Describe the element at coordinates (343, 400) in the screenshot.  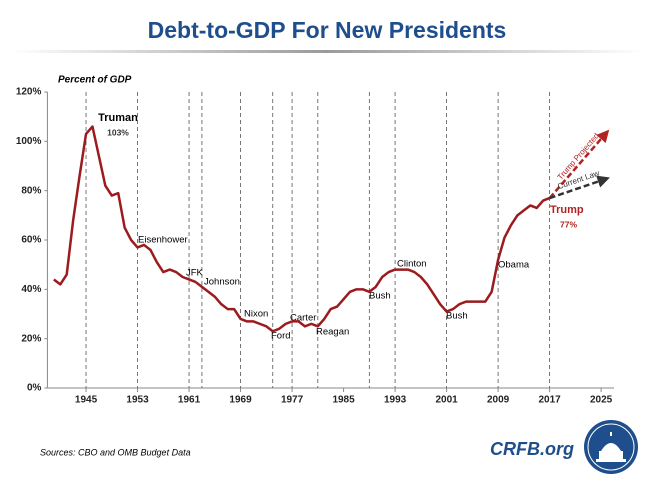
I see `x-tick-label: 1985` at that location.